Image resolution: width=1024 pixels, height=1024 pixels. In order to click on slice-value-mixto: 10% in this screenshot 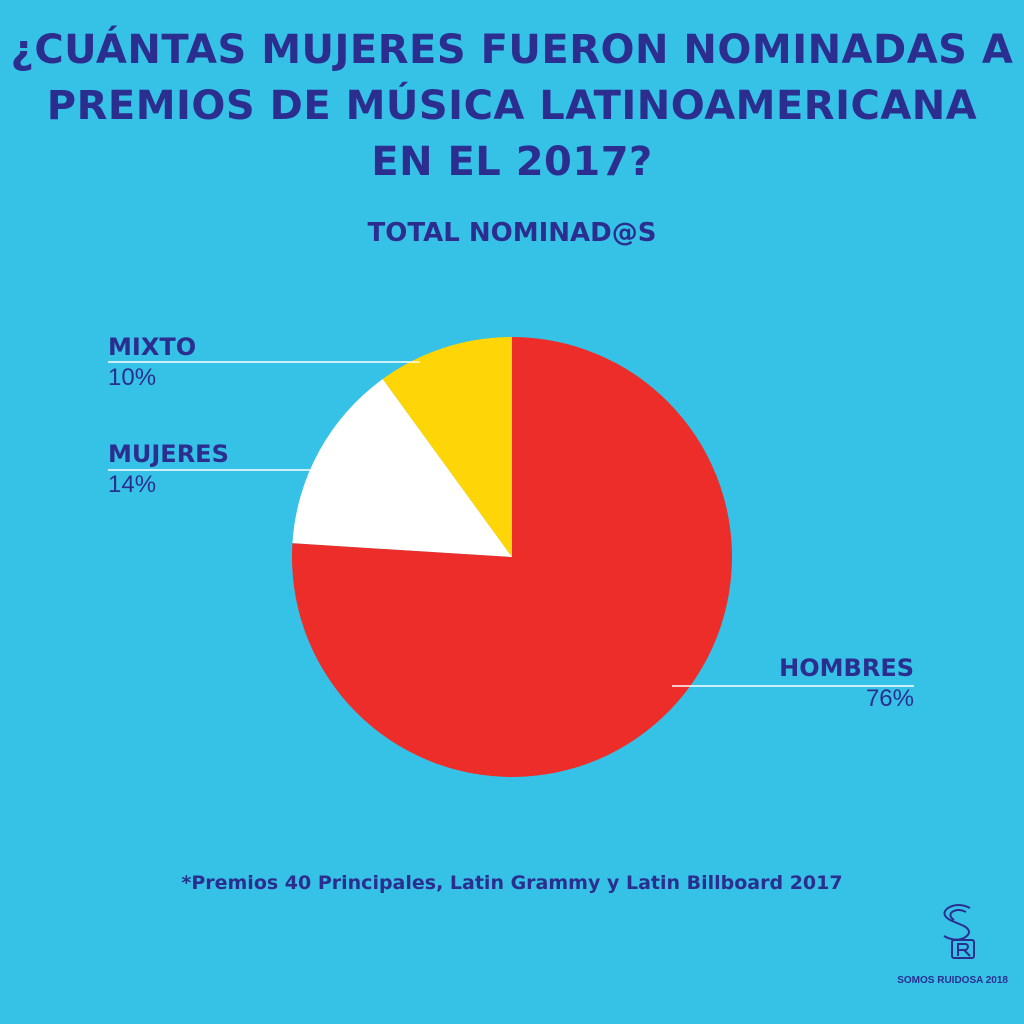, I will do `click(132, 377)`.